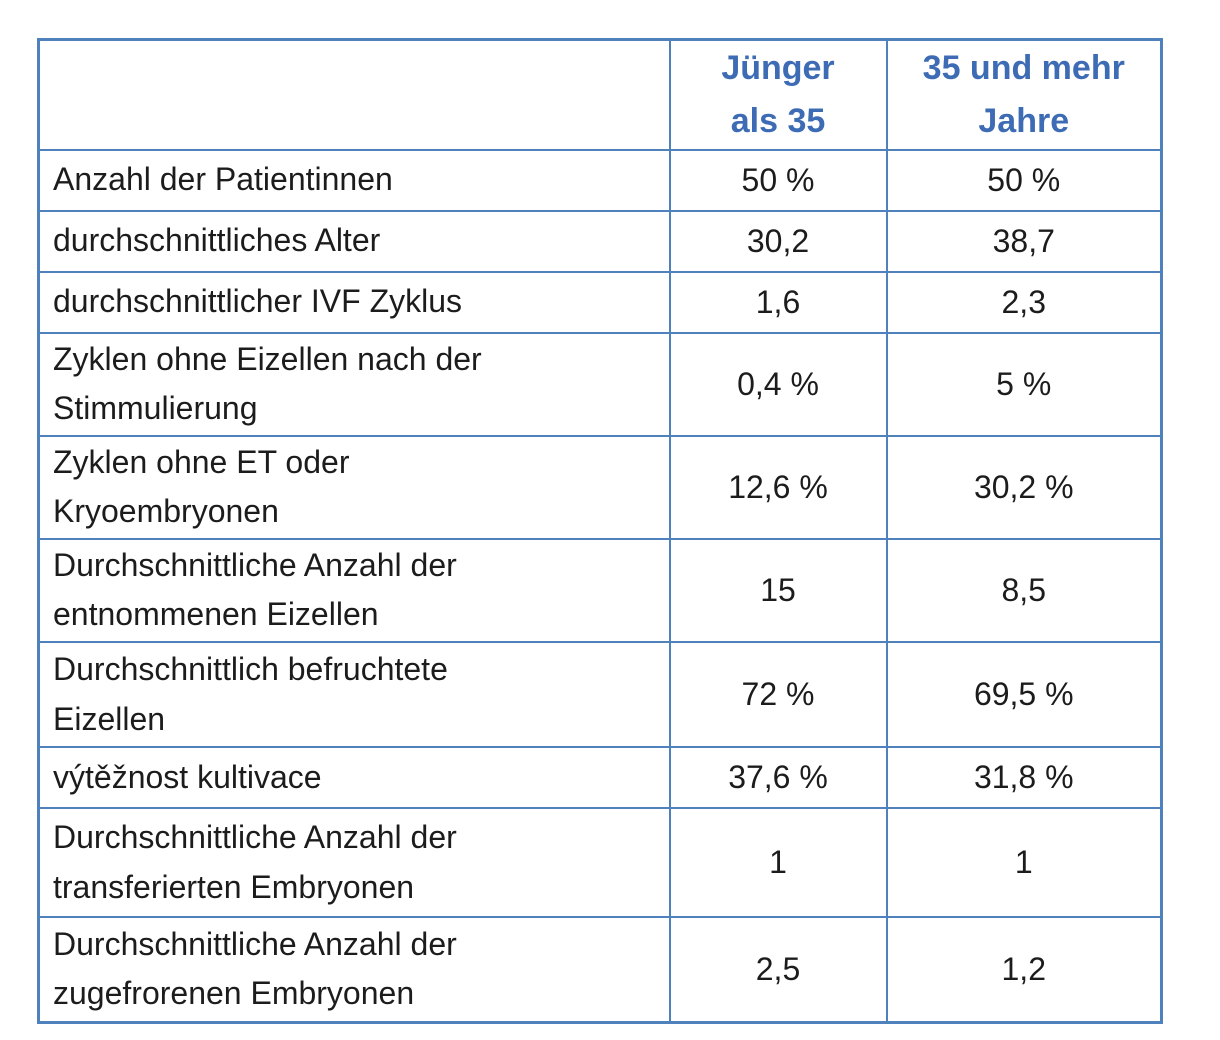 The height and width of the screenshot is (1040, 1220). What do you see at coordinates (778, 94) in the screenshot?
I see `header-cell-younger-than-35: Jünger als 35` at bounding box center [778, 94].